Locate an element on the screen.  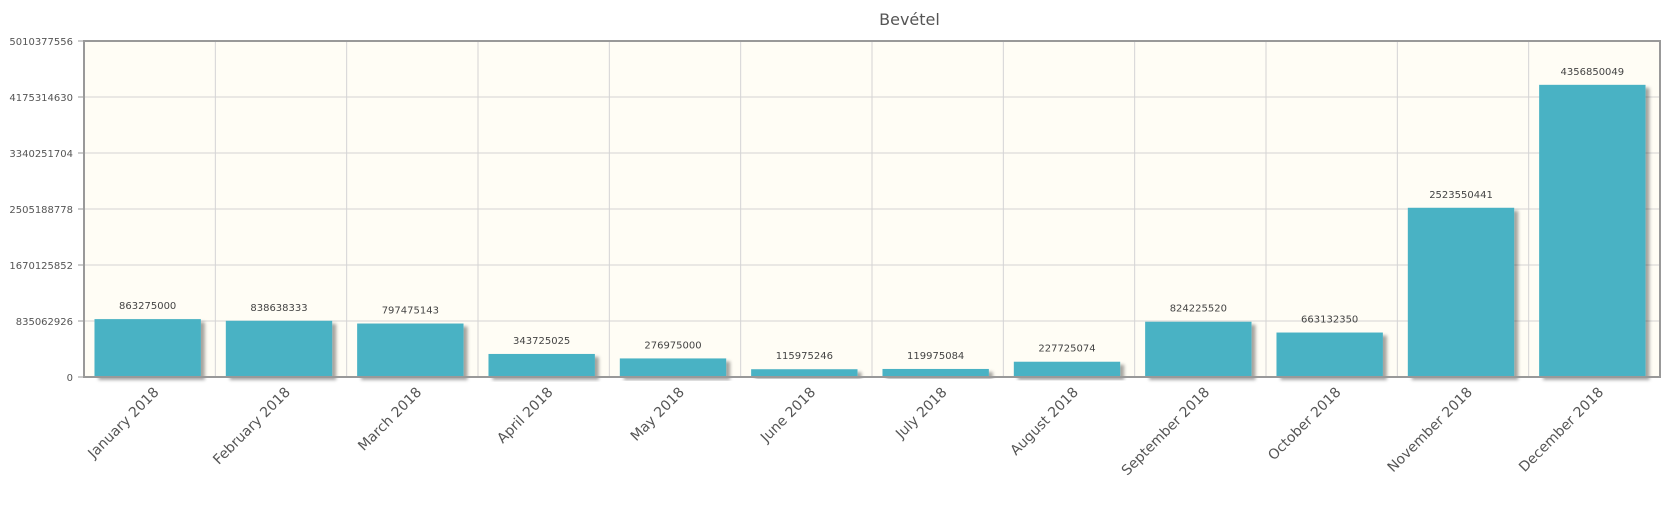
x-tick-label: August 2018 is located at coordinates (1045, 422).